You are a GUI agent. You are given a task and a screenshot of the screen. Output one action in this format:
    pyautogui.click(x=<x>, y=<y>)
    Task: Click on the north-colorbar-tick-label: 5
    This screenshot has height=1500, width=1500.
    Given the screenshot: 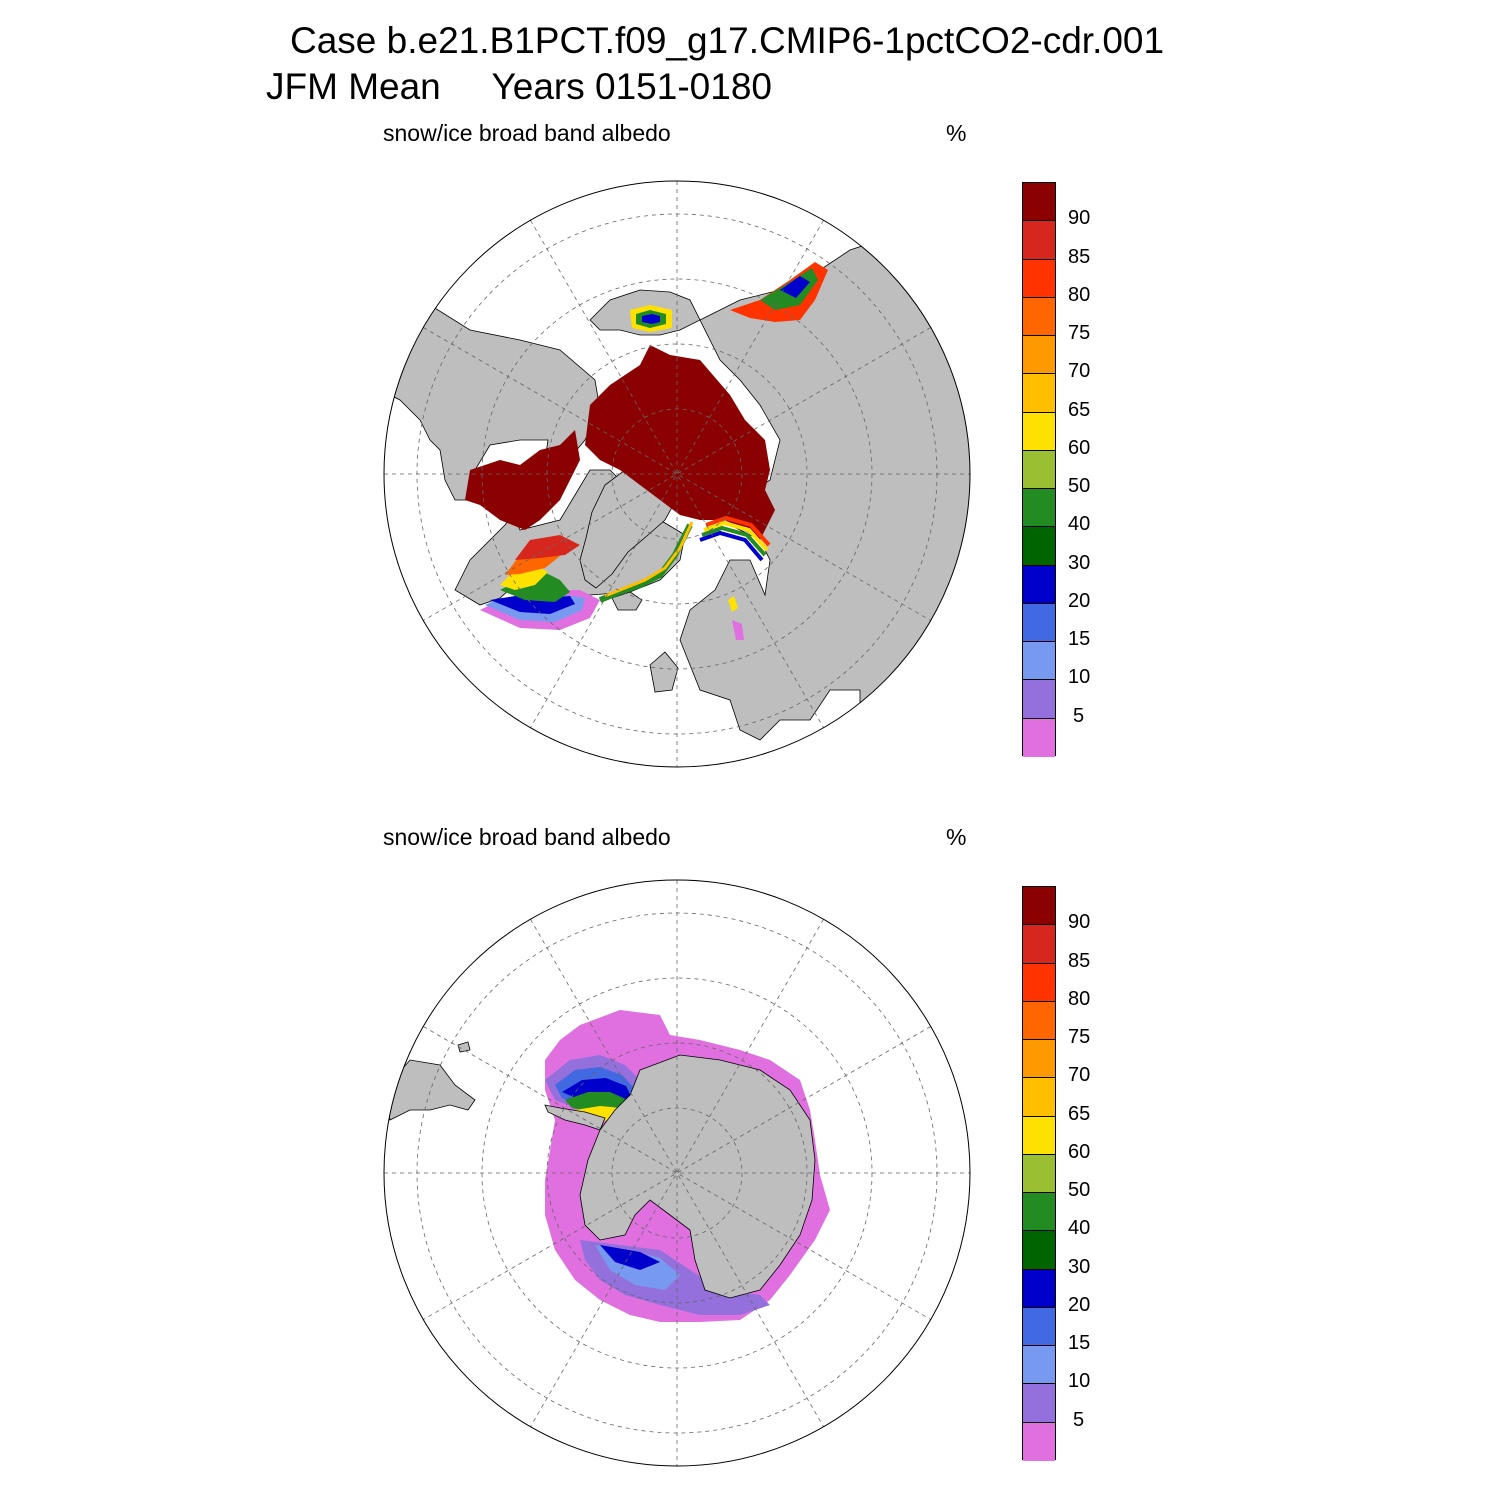 What is the action you would take?
    pyautogui.click(x=1079, y=715)
    